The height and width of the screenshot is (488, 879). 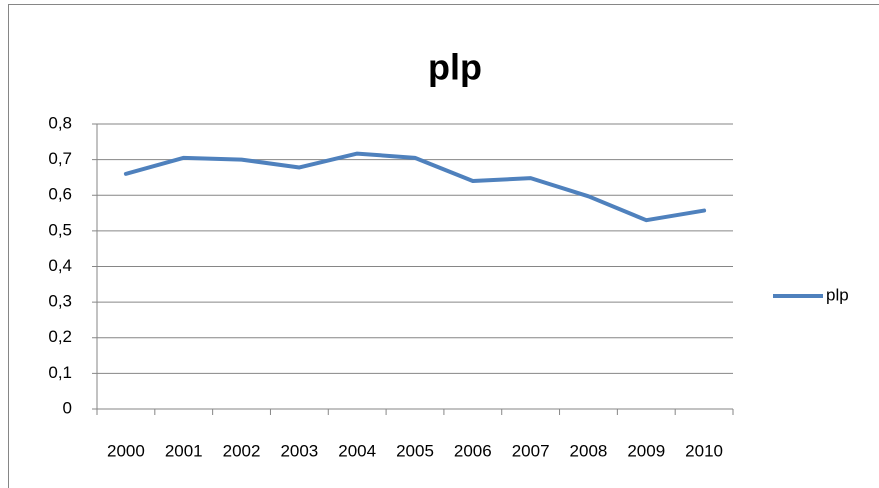 I want to click on y-tick-label: 0,8, so click(x=60, y=122).